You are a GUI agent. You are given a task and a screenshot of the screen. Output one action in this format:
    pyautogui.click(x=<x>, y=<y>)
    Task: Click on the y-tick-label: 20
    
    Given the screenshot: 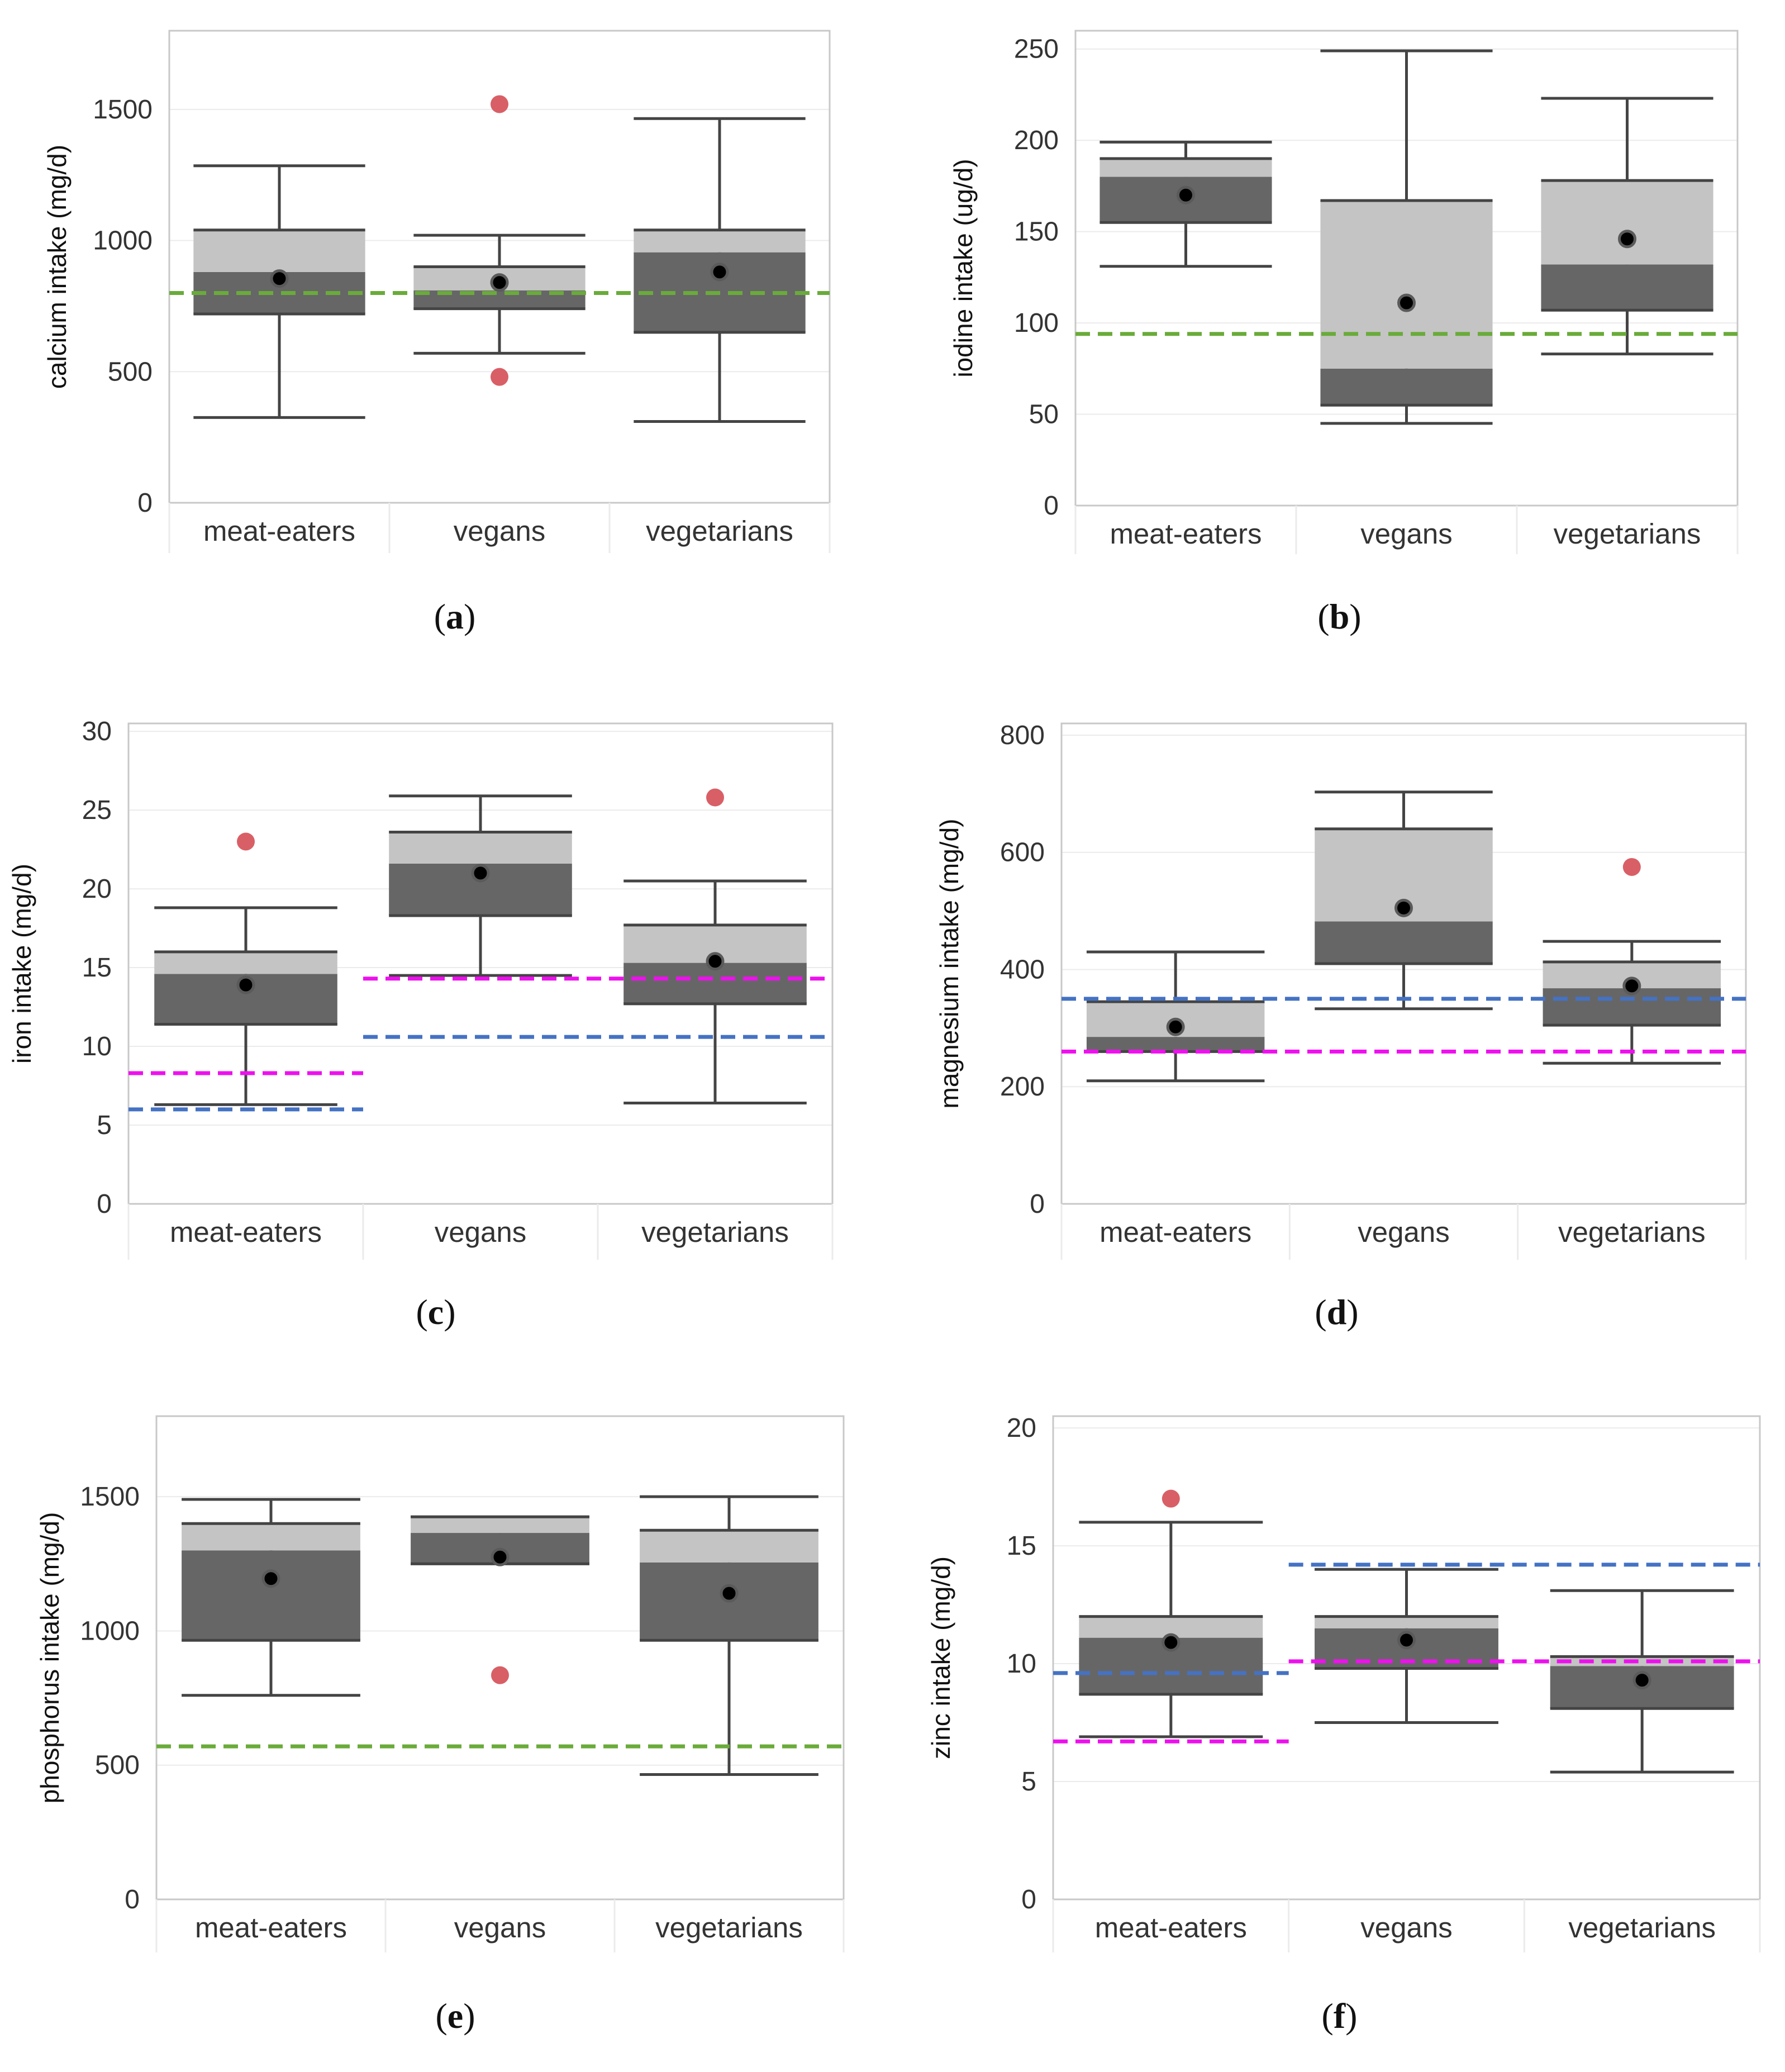 What is the action you would take?
    pyautogui.click(x=1021, y=1428)
    